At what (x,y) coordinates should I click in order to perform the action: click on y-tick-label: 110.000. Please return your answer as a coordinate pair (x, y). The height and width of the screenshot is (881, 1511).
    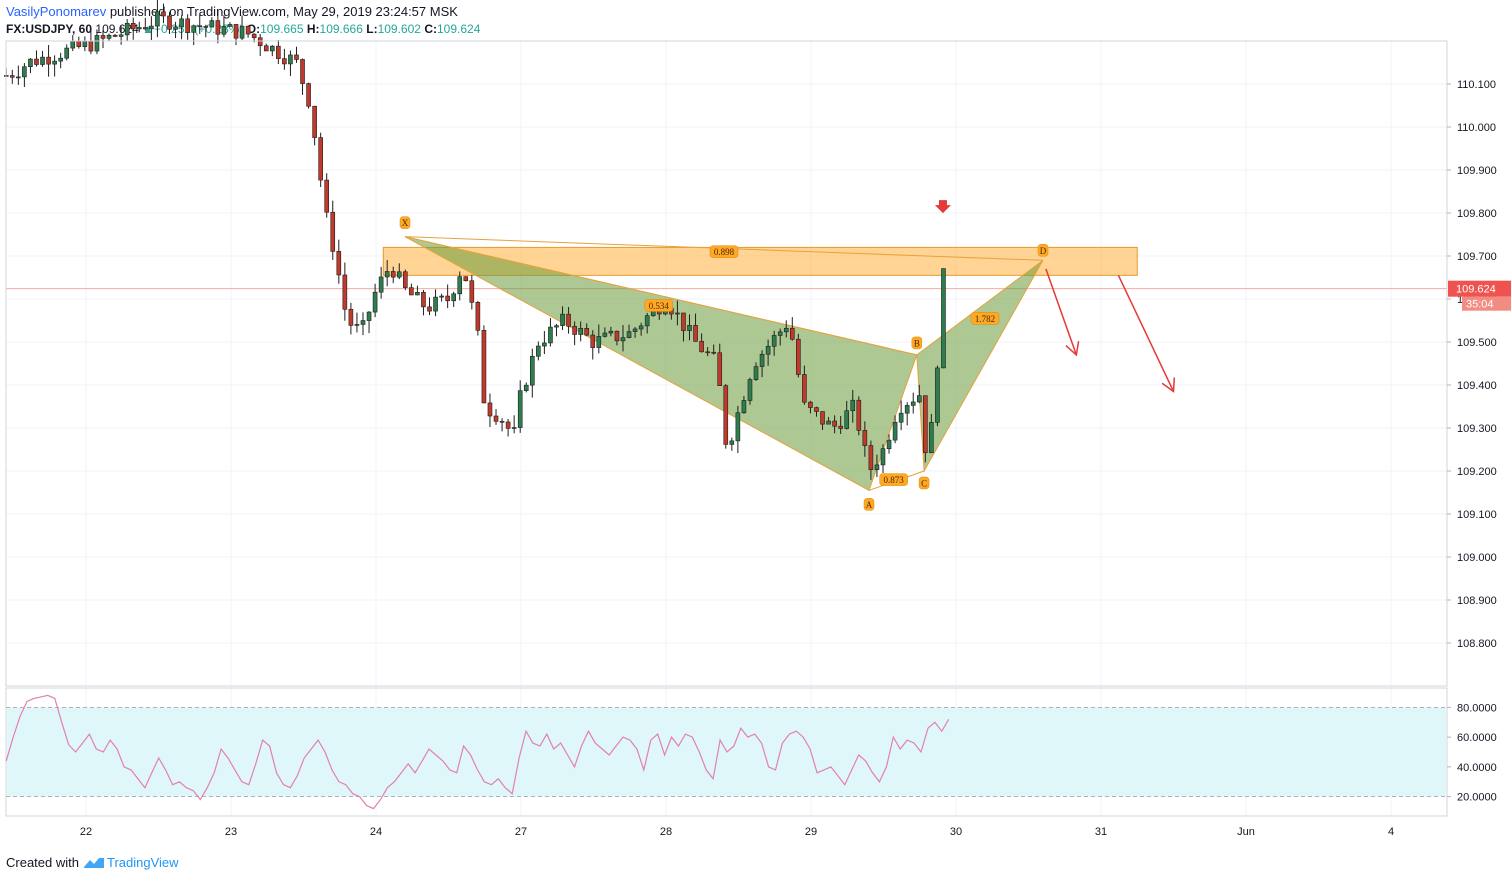
    Looking at the image, I should click on (1476, 128).